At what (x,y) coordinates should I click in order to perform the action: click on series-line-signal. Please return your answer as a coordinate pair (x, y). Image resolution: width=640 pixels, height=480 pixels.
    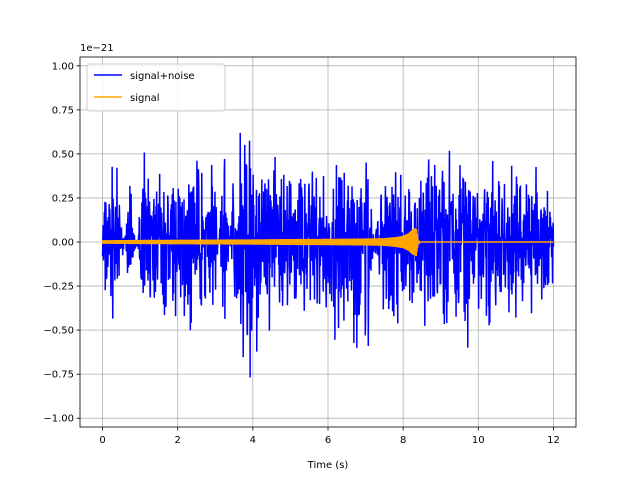
    Looking at the image, I should click on (327, 242).